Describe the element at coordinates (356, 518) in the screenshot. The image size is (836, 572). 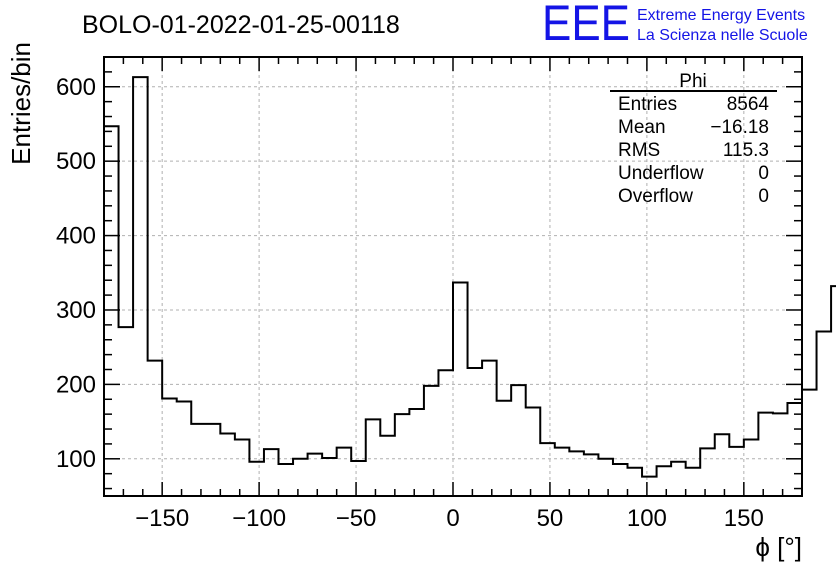
I see `x-tick-label: −50` at that location.